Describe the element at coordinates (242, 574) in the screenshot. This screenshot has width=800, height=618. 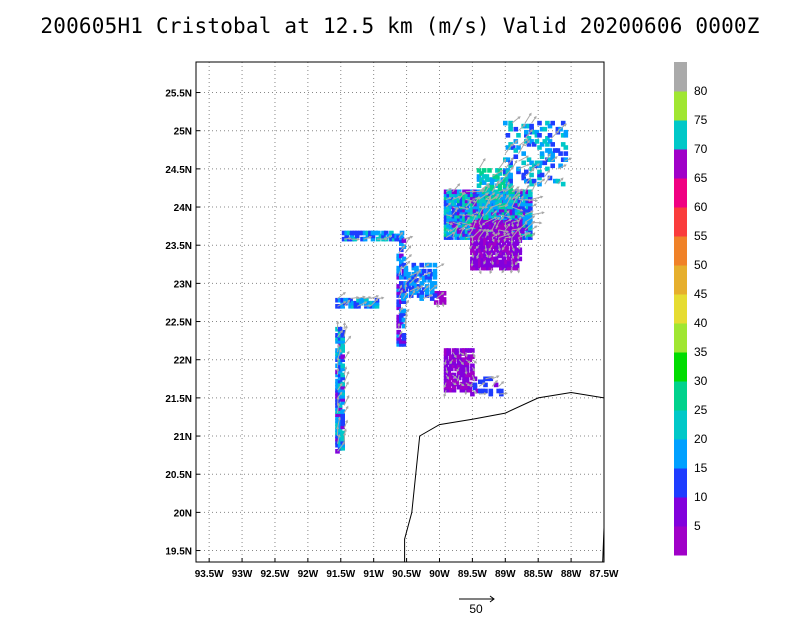
I see `x-tick-label: 93W` at that location.